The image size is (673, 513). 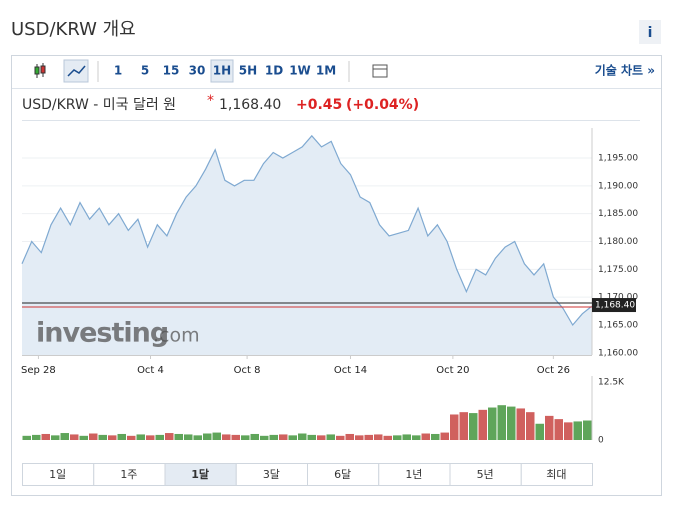 I want to click on technical-link: 기술 차트 », so click(x=625, y=70).